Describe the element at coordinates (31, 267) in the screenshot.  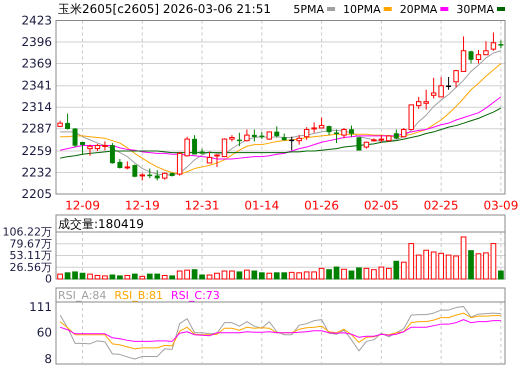
I see `y-tick-label: 26.56万` at that location.